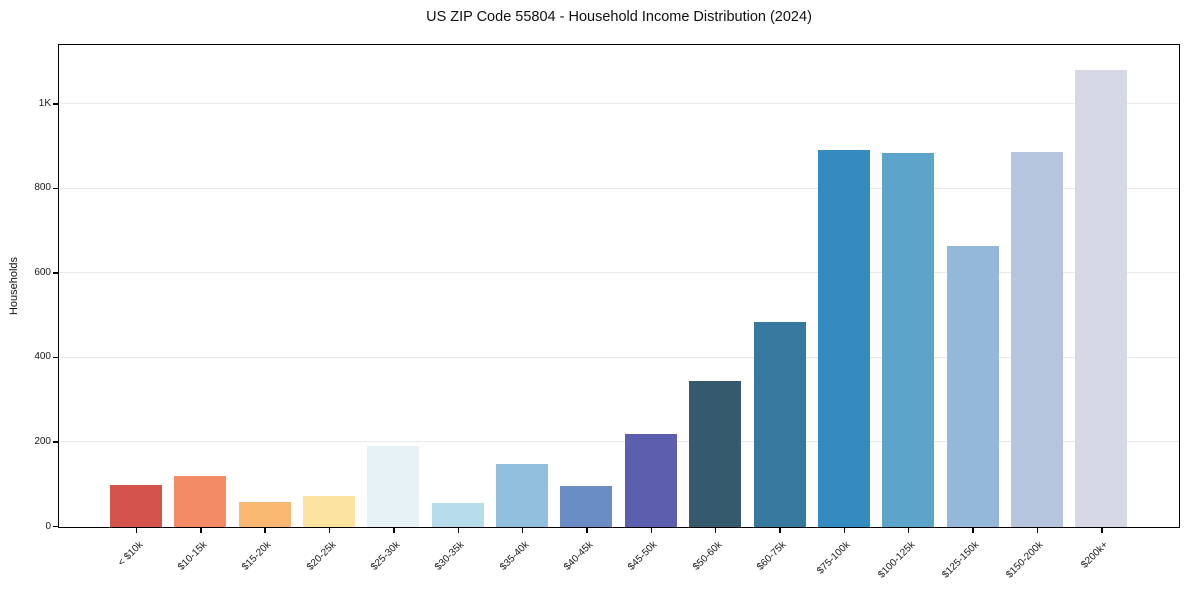  Describe the element at coordinates (385, 556) in the screenshot. I see `x-tick-label: $25-30k` at that location.